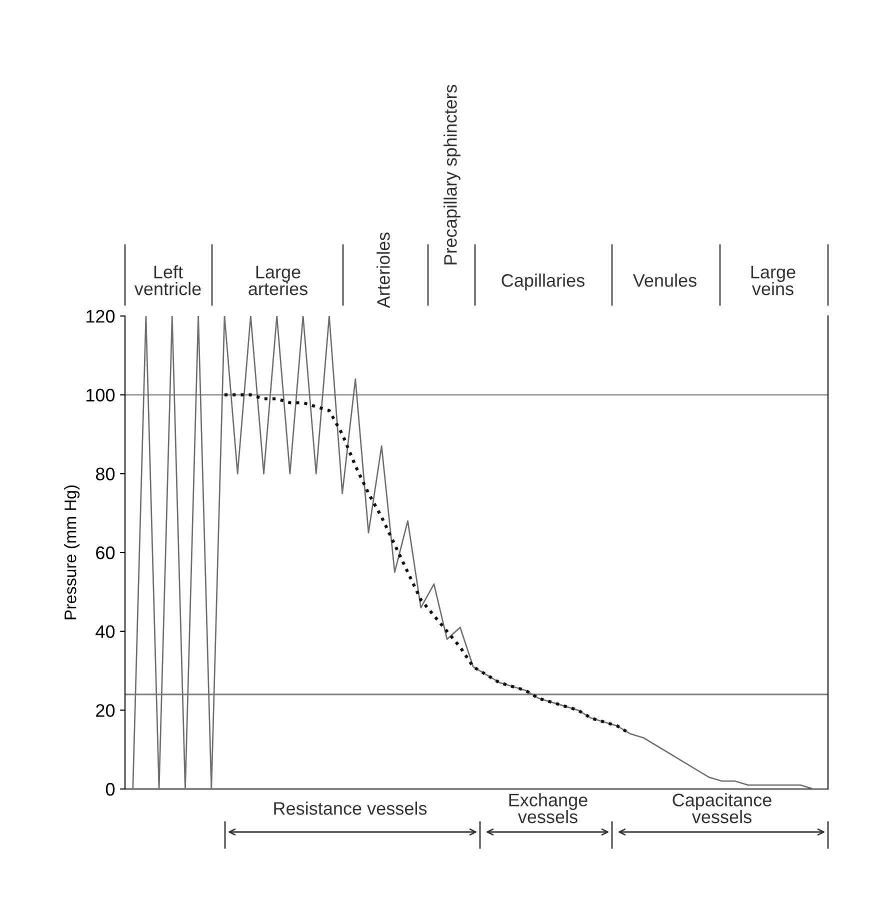 This screenshot has width=870, height=900. What do you see at coordinates (664, 280) in the screenshot?
I see `text: Venules` at bounding box center [664, 280].